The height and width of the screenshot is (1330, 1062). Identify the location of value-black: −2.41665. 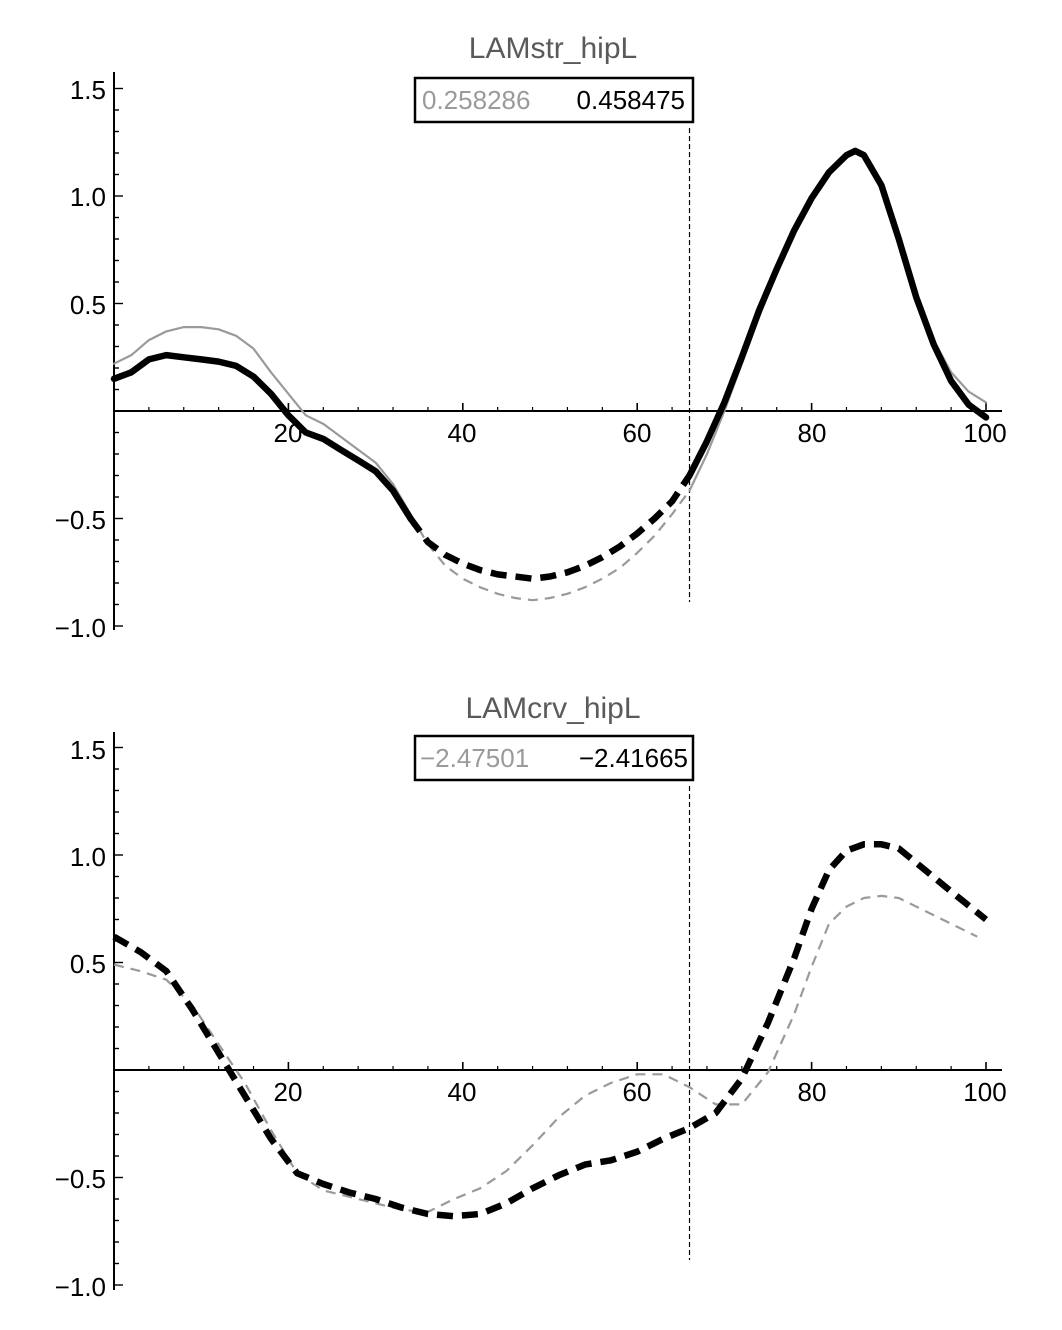
(633, 758).